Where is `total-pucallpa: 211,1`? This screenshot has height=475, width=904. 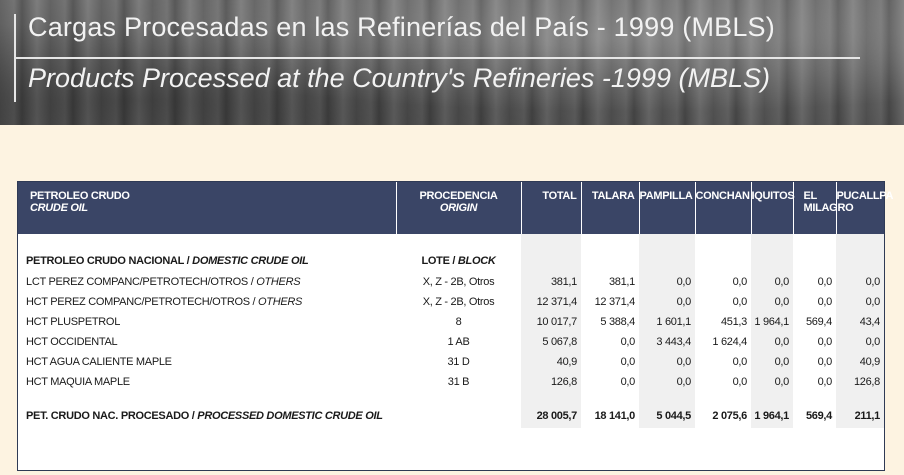
total-pucallpa: 211,1 is located at coordinates (860, 416).